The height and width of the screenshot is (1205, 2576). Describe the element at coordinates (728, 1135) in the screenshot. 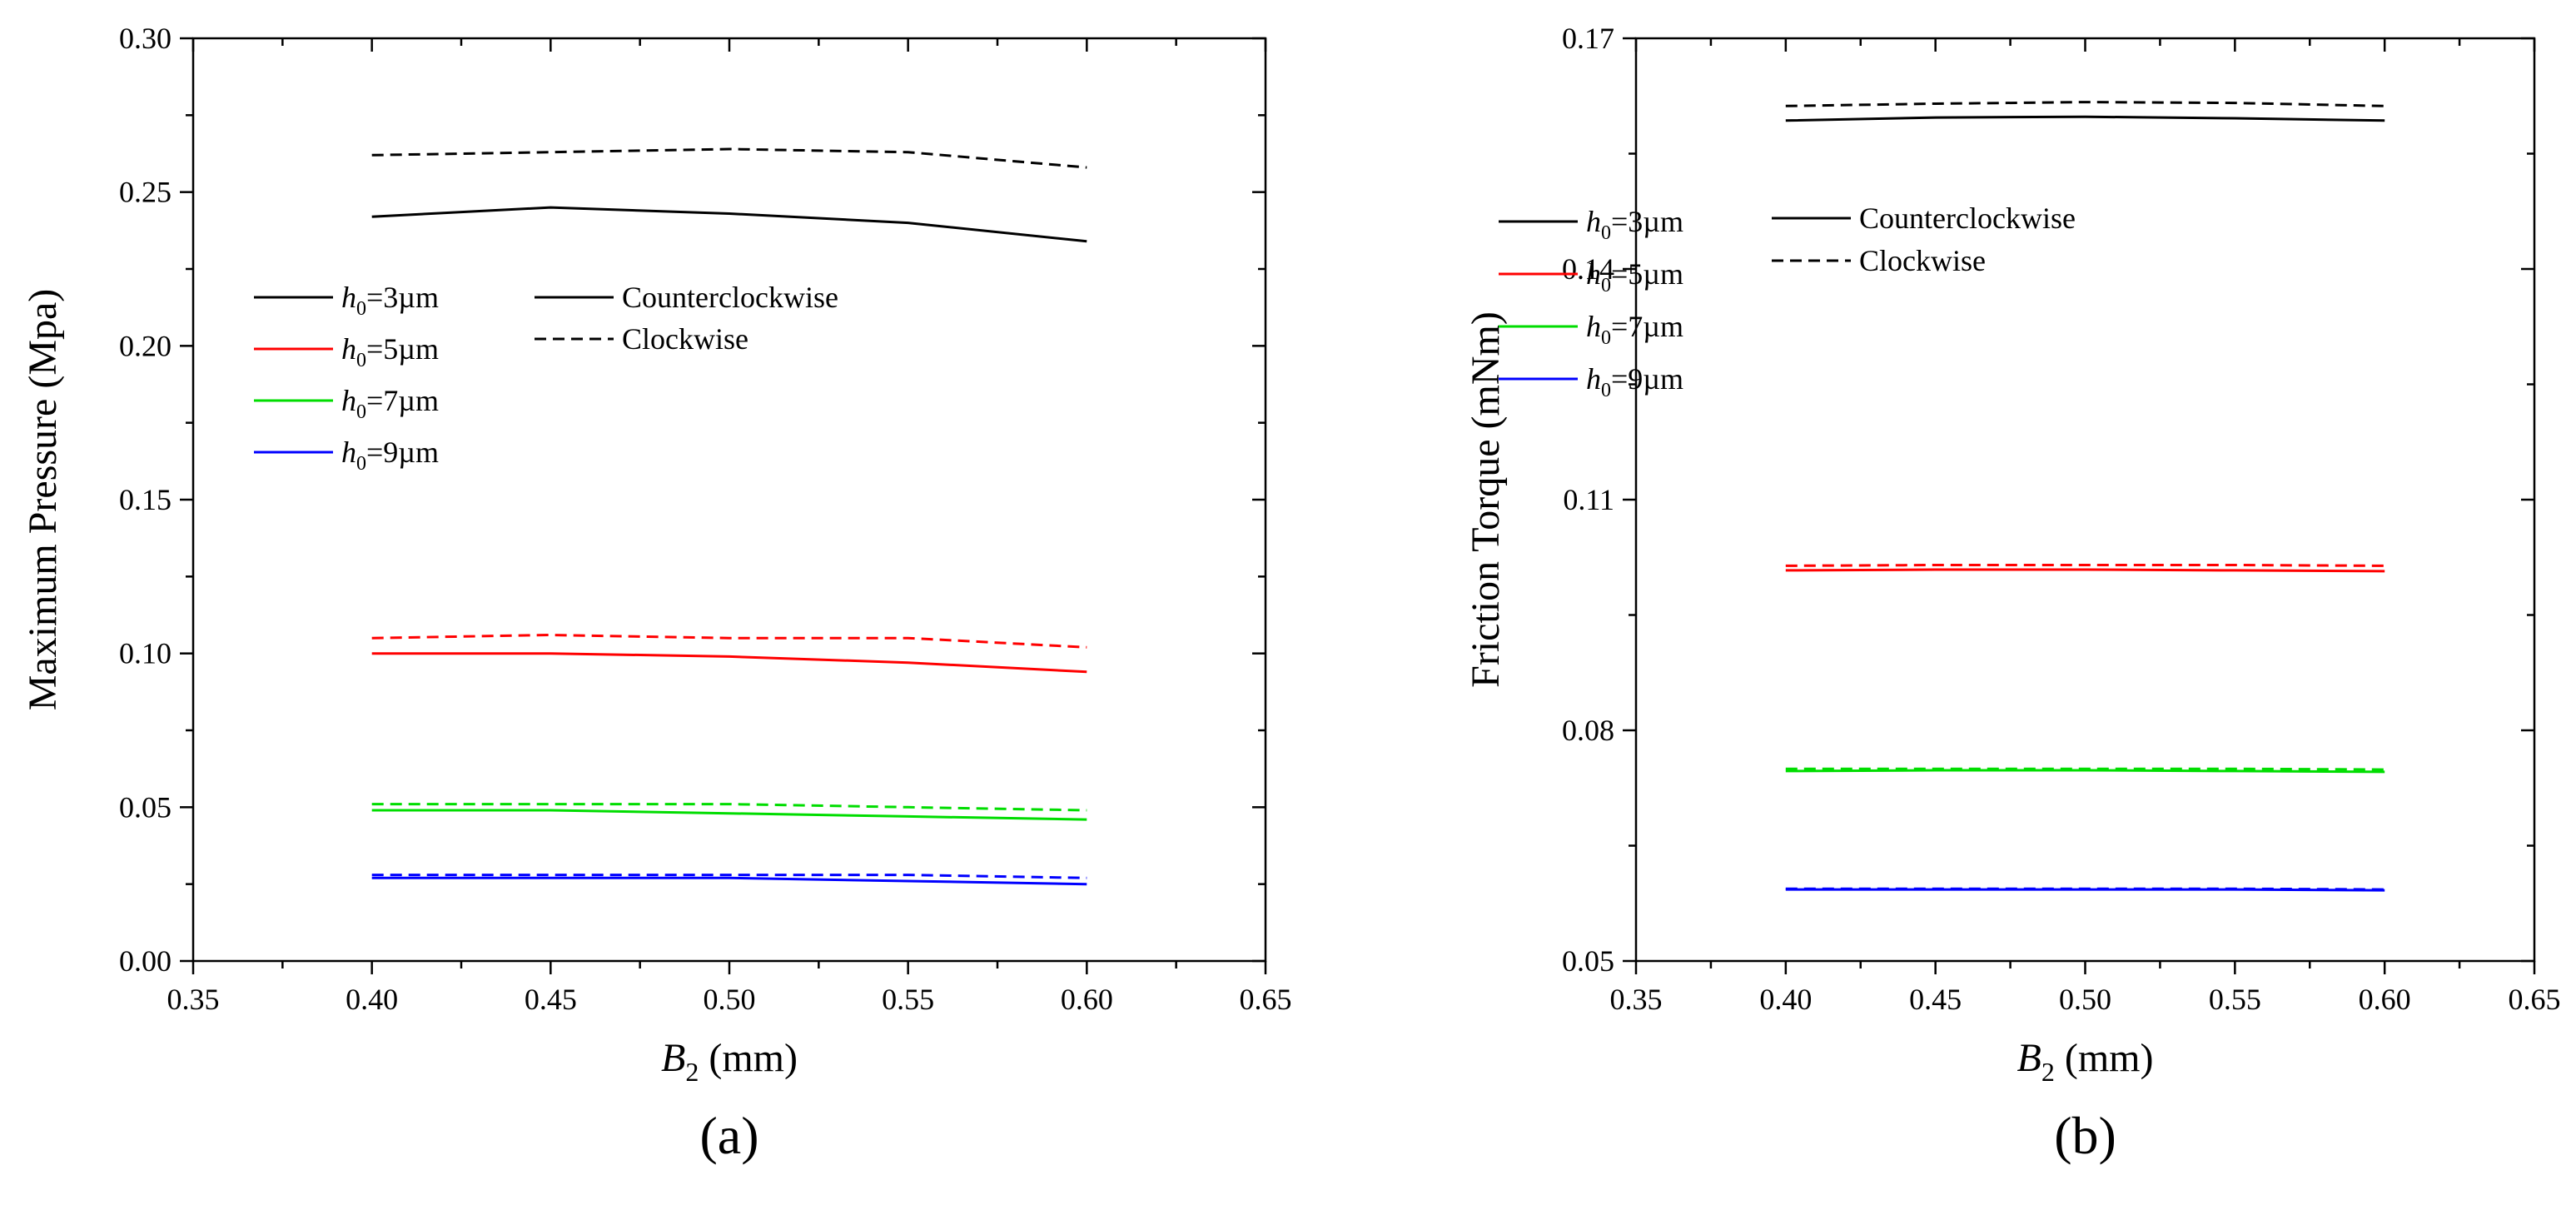

I see `panel-label: (a)` at that location.